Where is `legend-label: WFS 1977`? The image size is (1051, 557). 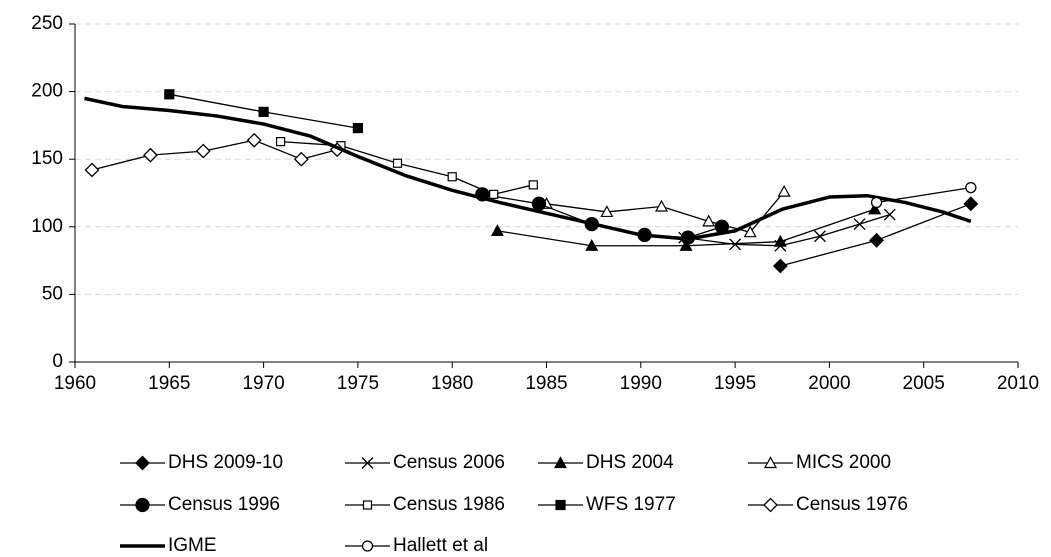 legend-label: WFS 1977 is located at coordinates (631, 504).